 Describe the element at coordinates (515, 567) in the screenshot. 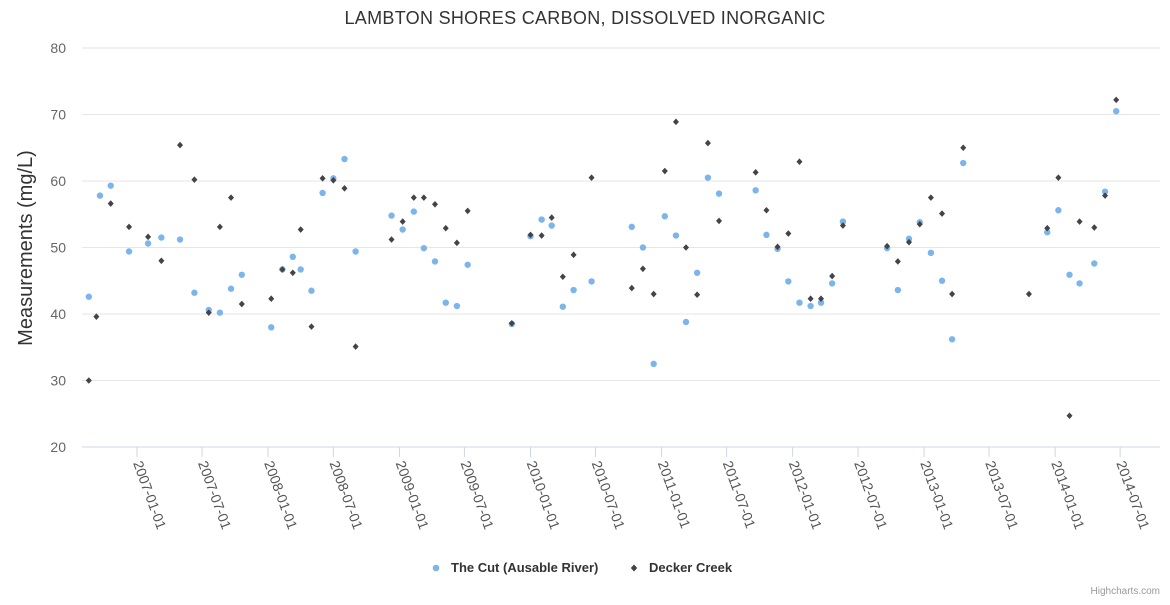

I see `legend-item: The Cut (Ausable River)` at that location.